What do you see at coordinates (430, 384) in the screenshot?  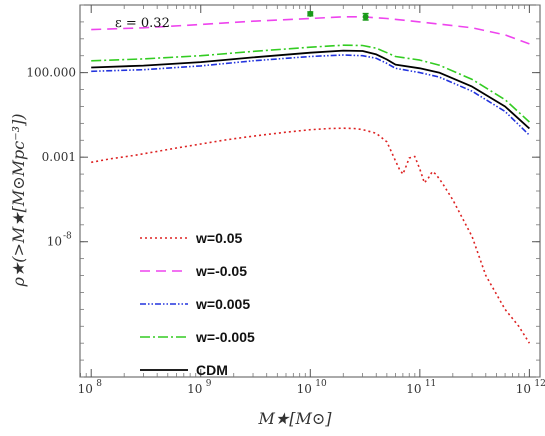 I see `x-tick-exponent: 11` at bounding box center [430, 384].